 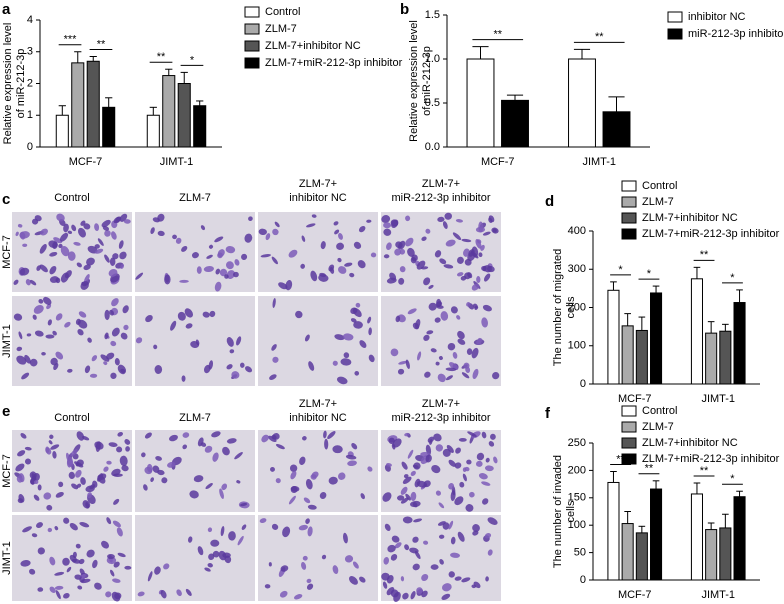 I want to click on legend-label: inhibitor NC, so click(x=717, y=17).